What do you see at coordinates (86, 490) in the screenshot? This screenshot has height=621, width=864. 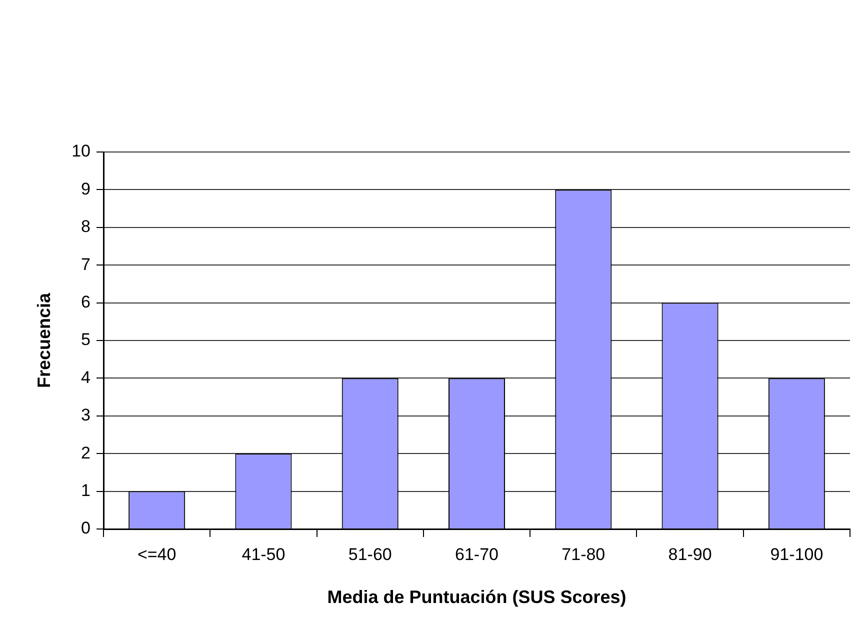 I see `y-tick-label: 1` at bounding box center [86, 490].